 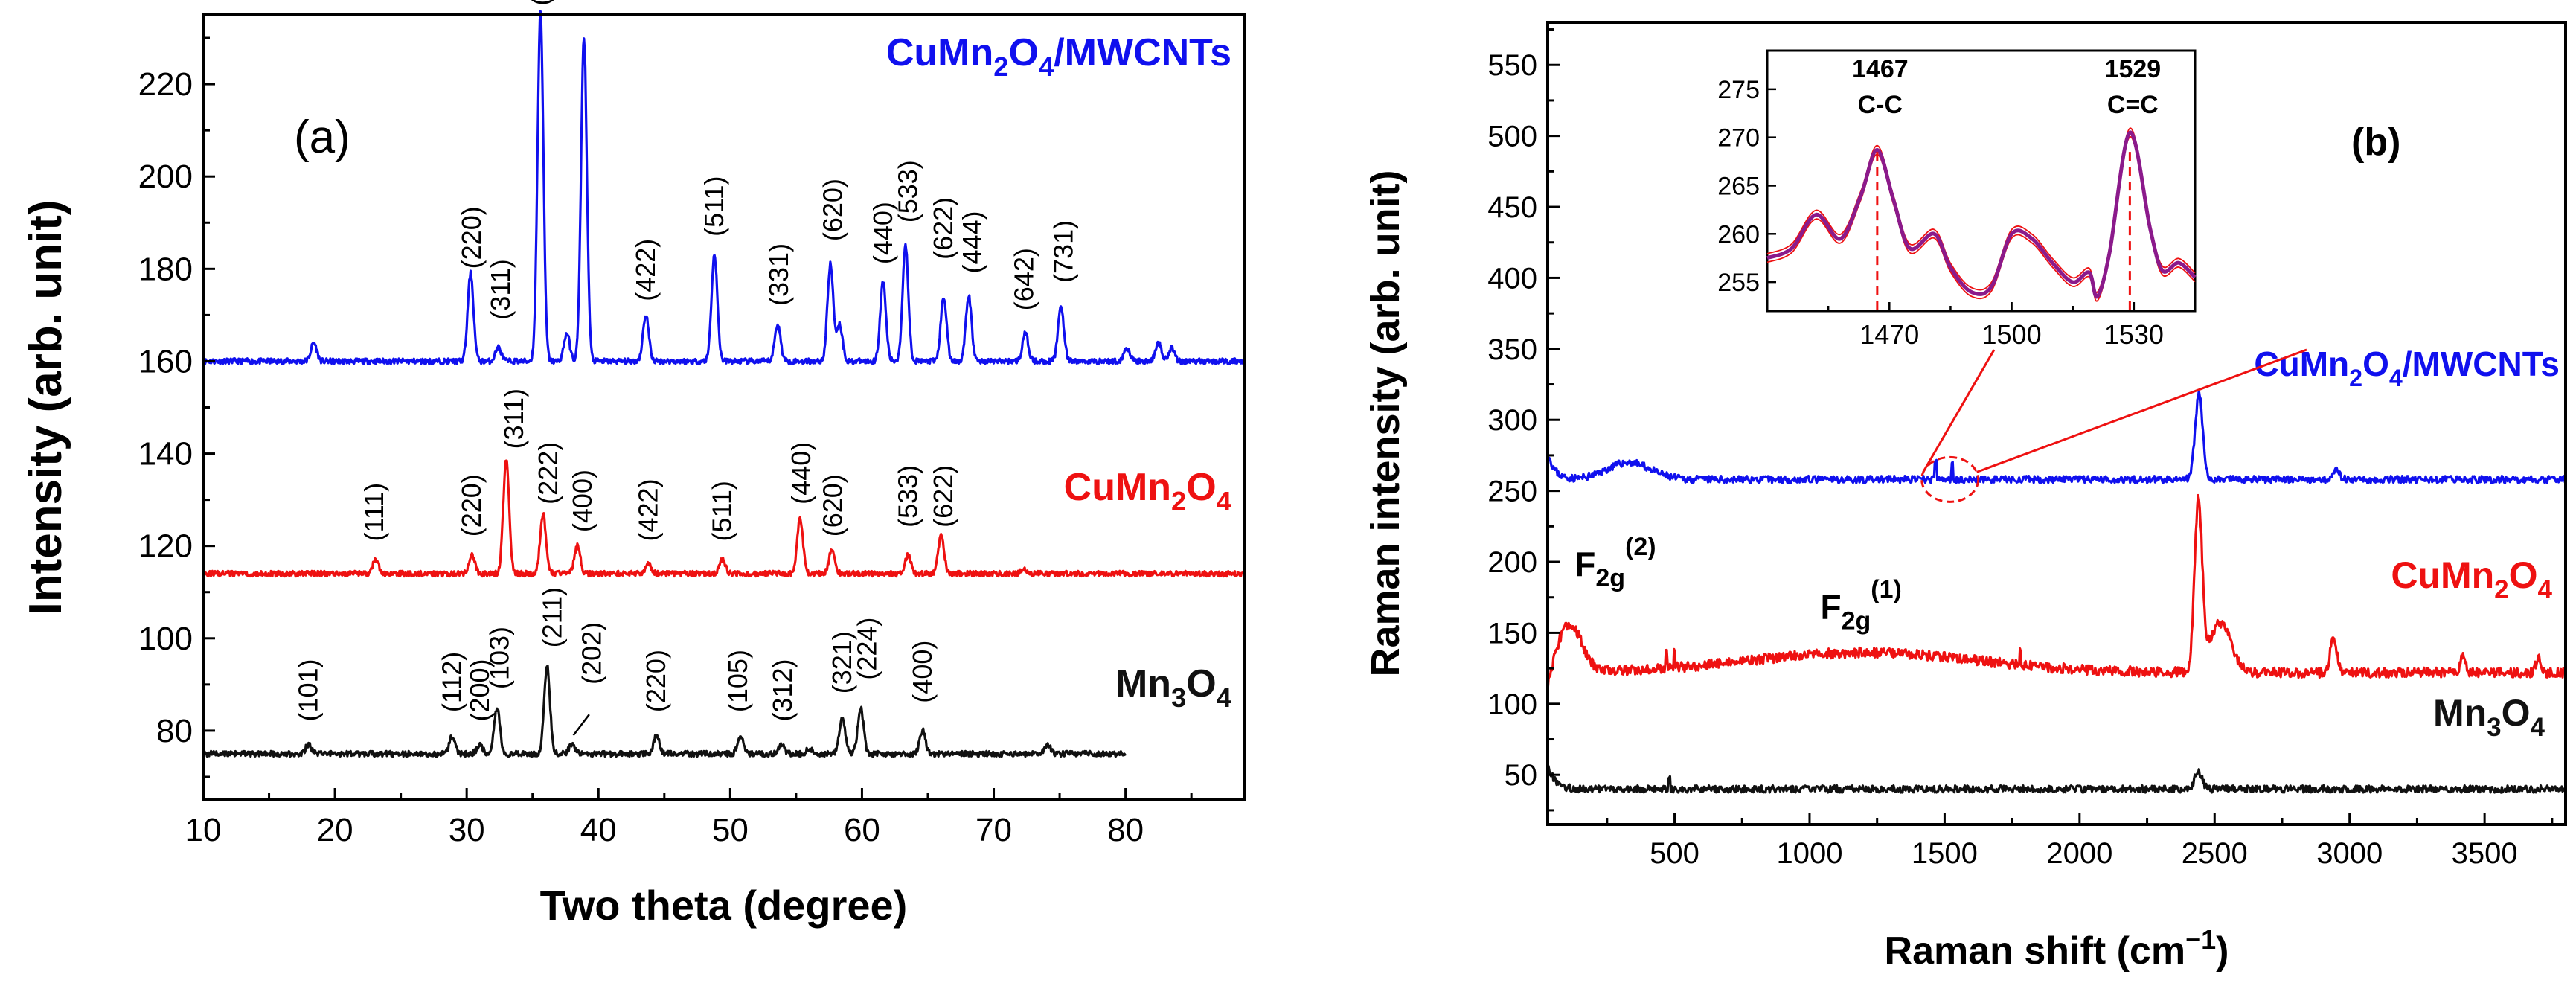 I want to click on b-series-label-cumn2o4-label-mid: O, so click(x=2524, y=575).